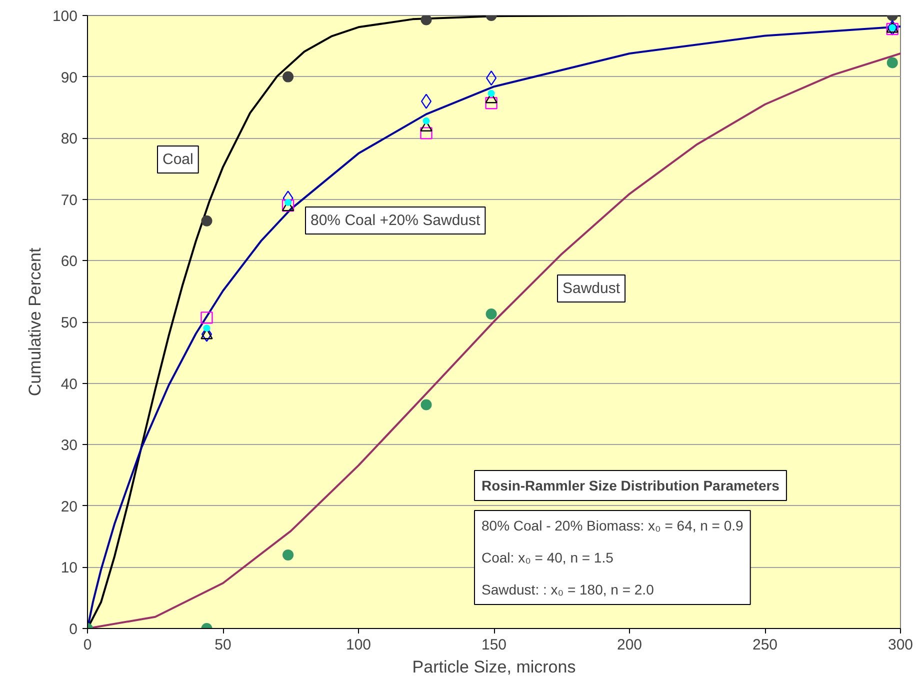  I want to click on x-tick-label: 0, so click(87, 645).